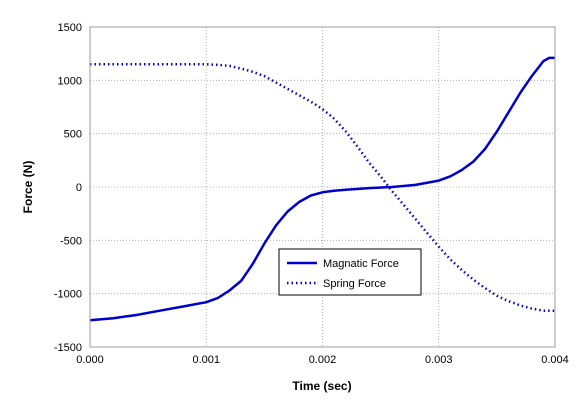  I want to click on x-tick-label: 0.004, so click(555, 360).